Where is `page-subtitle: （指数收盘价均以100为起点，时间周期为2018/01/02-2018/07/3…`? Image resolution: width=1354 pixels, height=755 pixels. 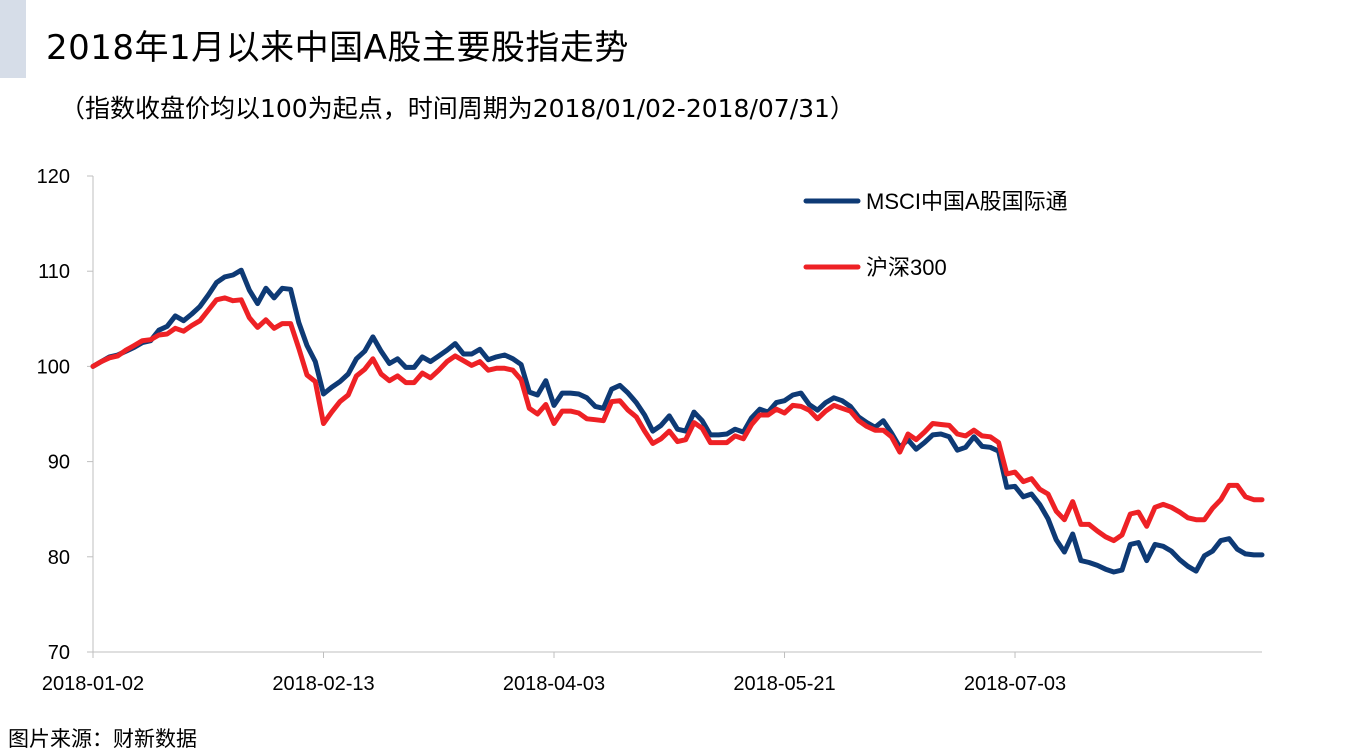
page-subtitle: （指数收盘价均以100为起点，时间周期为2018/01/02-2018/07/3… is located at coordinates (457, 108).